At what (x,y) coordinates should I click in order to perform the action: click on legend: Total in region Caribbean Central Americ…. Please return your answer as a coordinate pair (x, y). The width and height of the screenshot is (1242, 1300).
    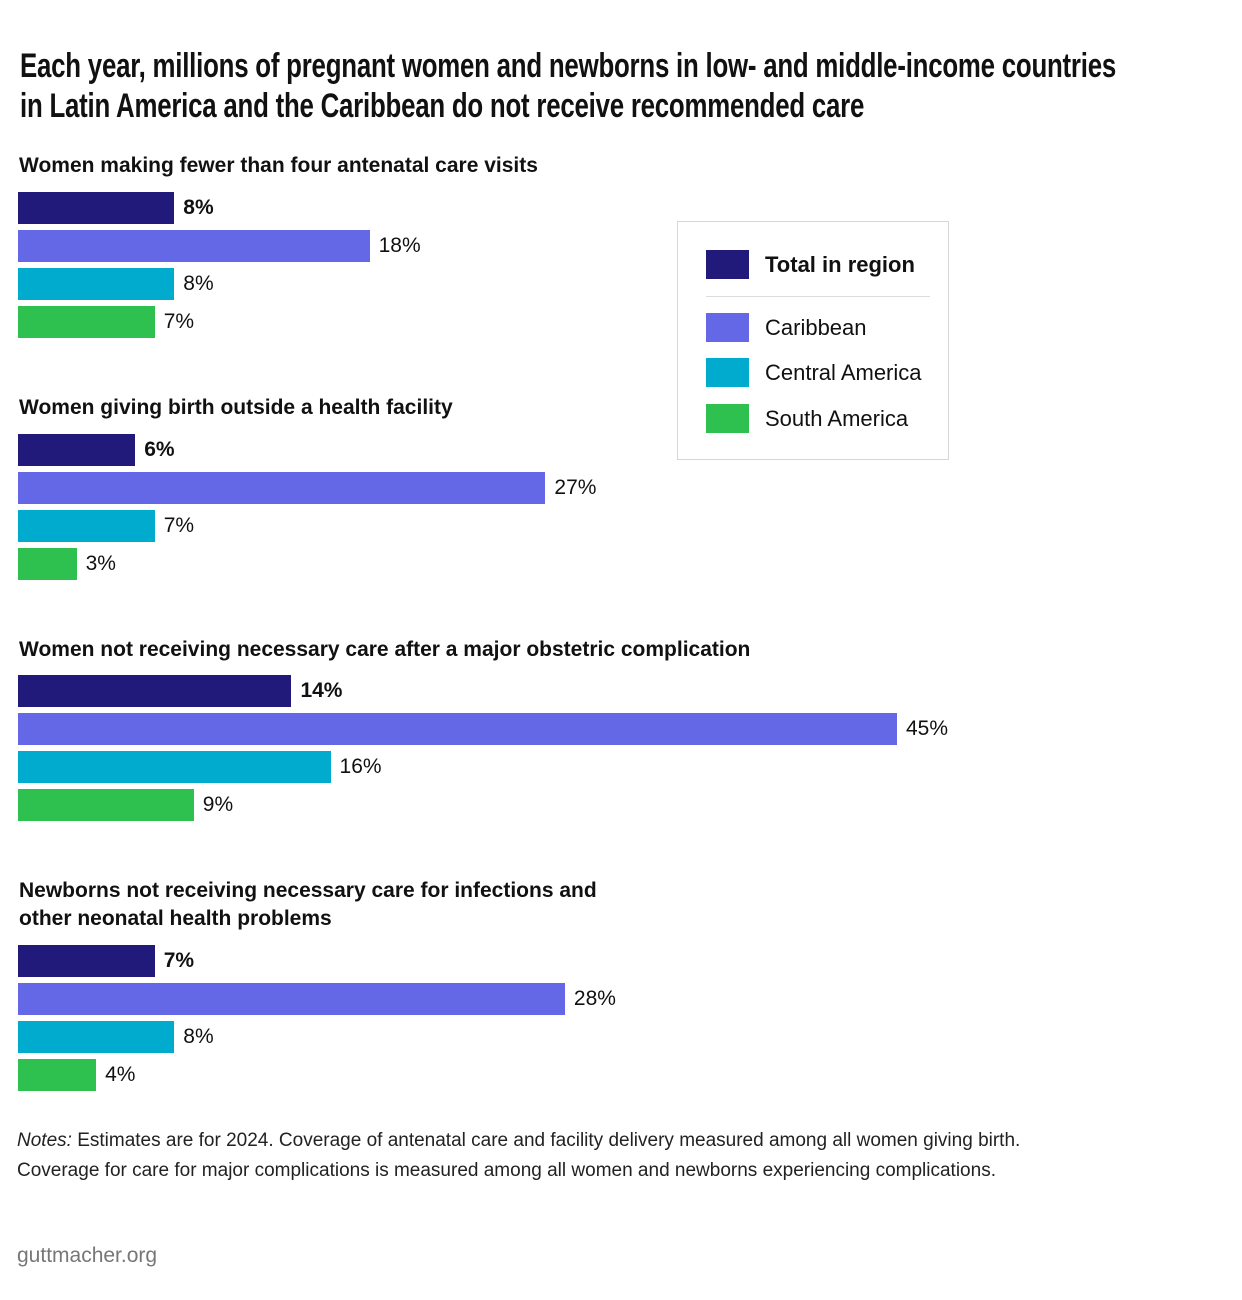
    Looking at the image, I should click on (813, 340).